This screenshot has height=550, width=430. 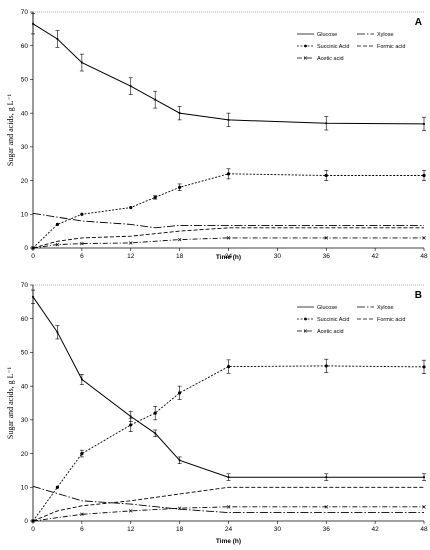 What do you see at coordinates (82, 529) in the screenshot?
I see `x-tick-label: 6` at bounding box center [82, 529].